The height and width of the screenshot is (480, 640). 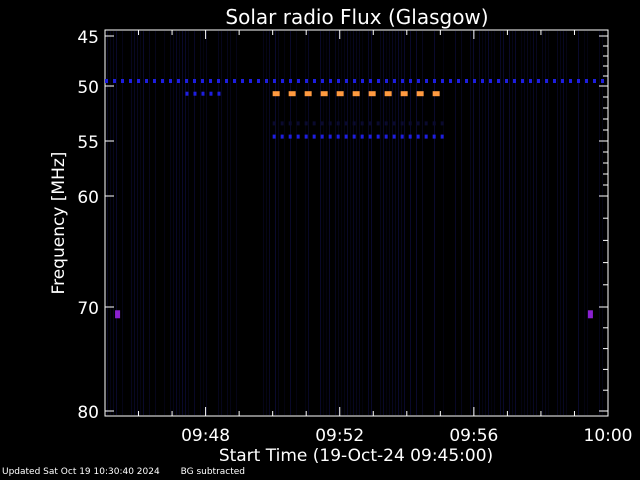 I want to click on bg-note: BG subtracted, so click(x=213, y=472).